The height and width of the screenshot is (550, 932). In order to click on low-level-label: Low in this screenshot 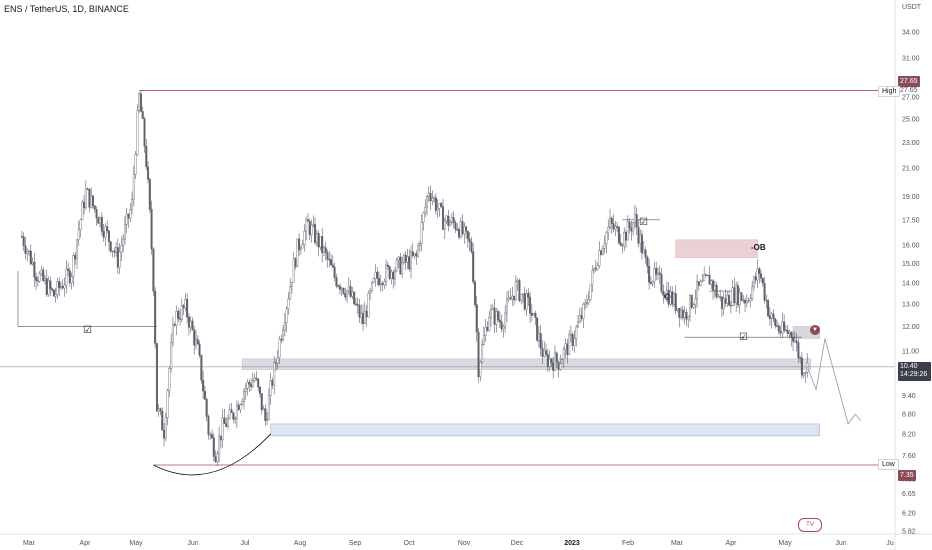, I will do `click(888, 464)`.